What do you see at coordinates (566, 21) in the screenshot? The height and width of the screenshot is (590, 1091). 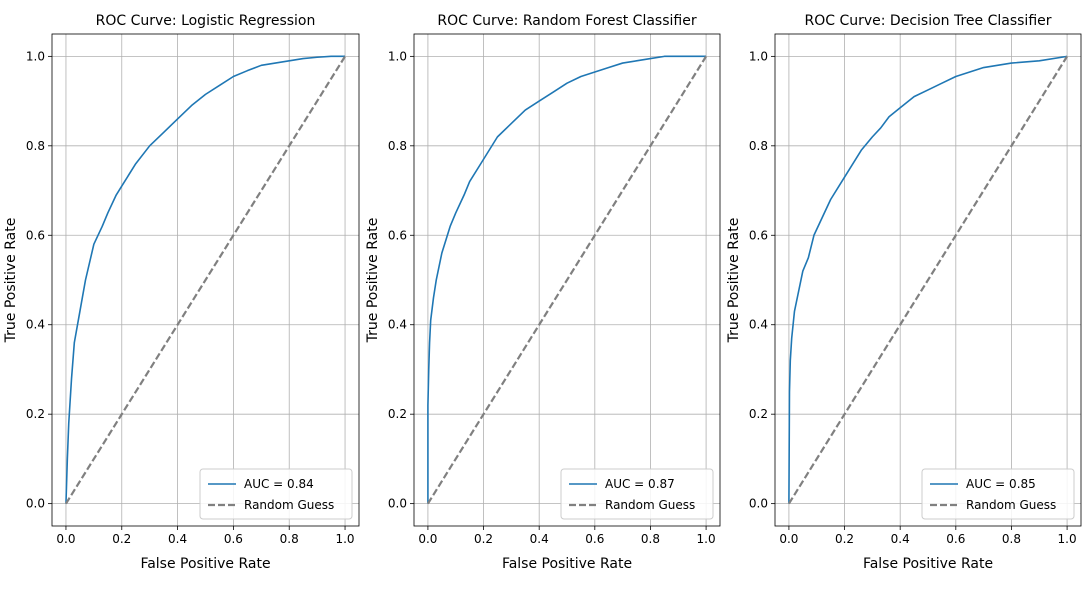 I see `chart-title-random-forest: ROC Curve: Random Forest Classifier` at bounding box center [566, 21].